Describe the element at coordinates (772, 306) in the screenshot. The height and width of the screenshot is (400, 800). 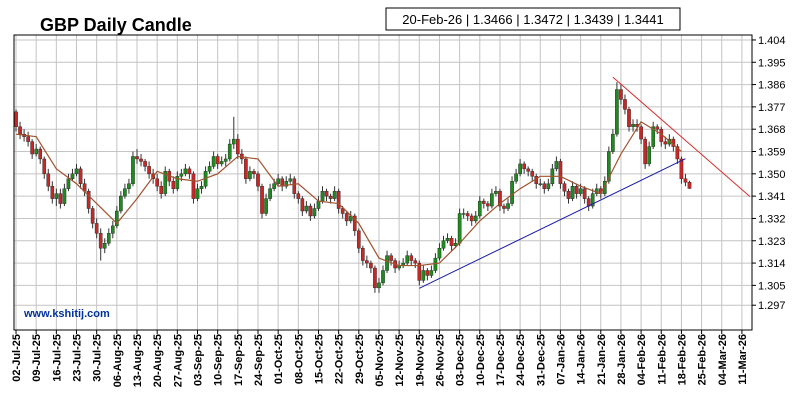
I see `y-tick-label: 1.297` at that location.